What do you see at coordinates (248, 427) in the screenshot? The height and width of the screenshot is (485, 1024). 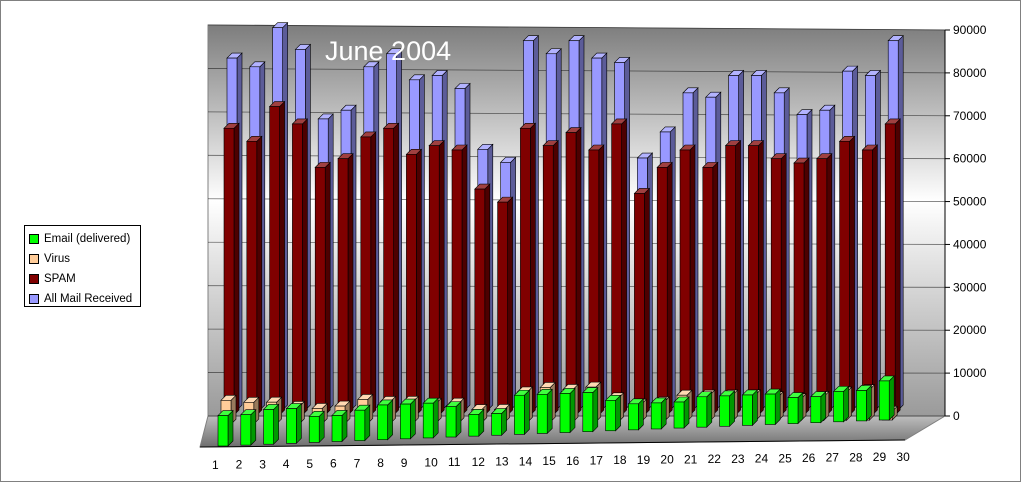 I see `bar-email-delivered--2` at bounding box center [248, 427].